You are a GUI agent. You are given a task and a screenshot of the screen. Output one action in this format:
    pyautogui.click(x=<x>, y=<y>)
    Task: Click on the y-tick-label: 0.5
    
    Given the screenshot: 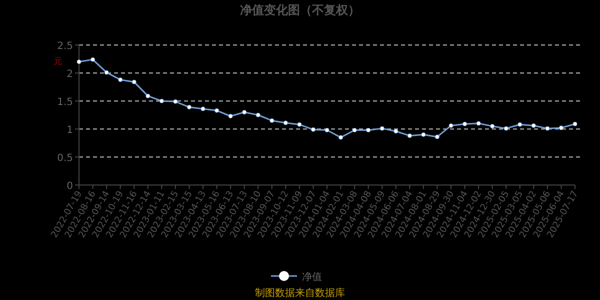 What is the action you would take?
    pyautogui.click(x=65, y=158)
    